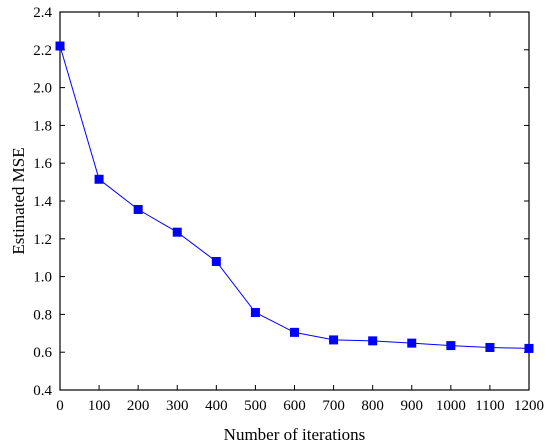  Describe the element at coordinates (42, 391) in the screenshot. I see `y-tick-label: 0.4` at that location.